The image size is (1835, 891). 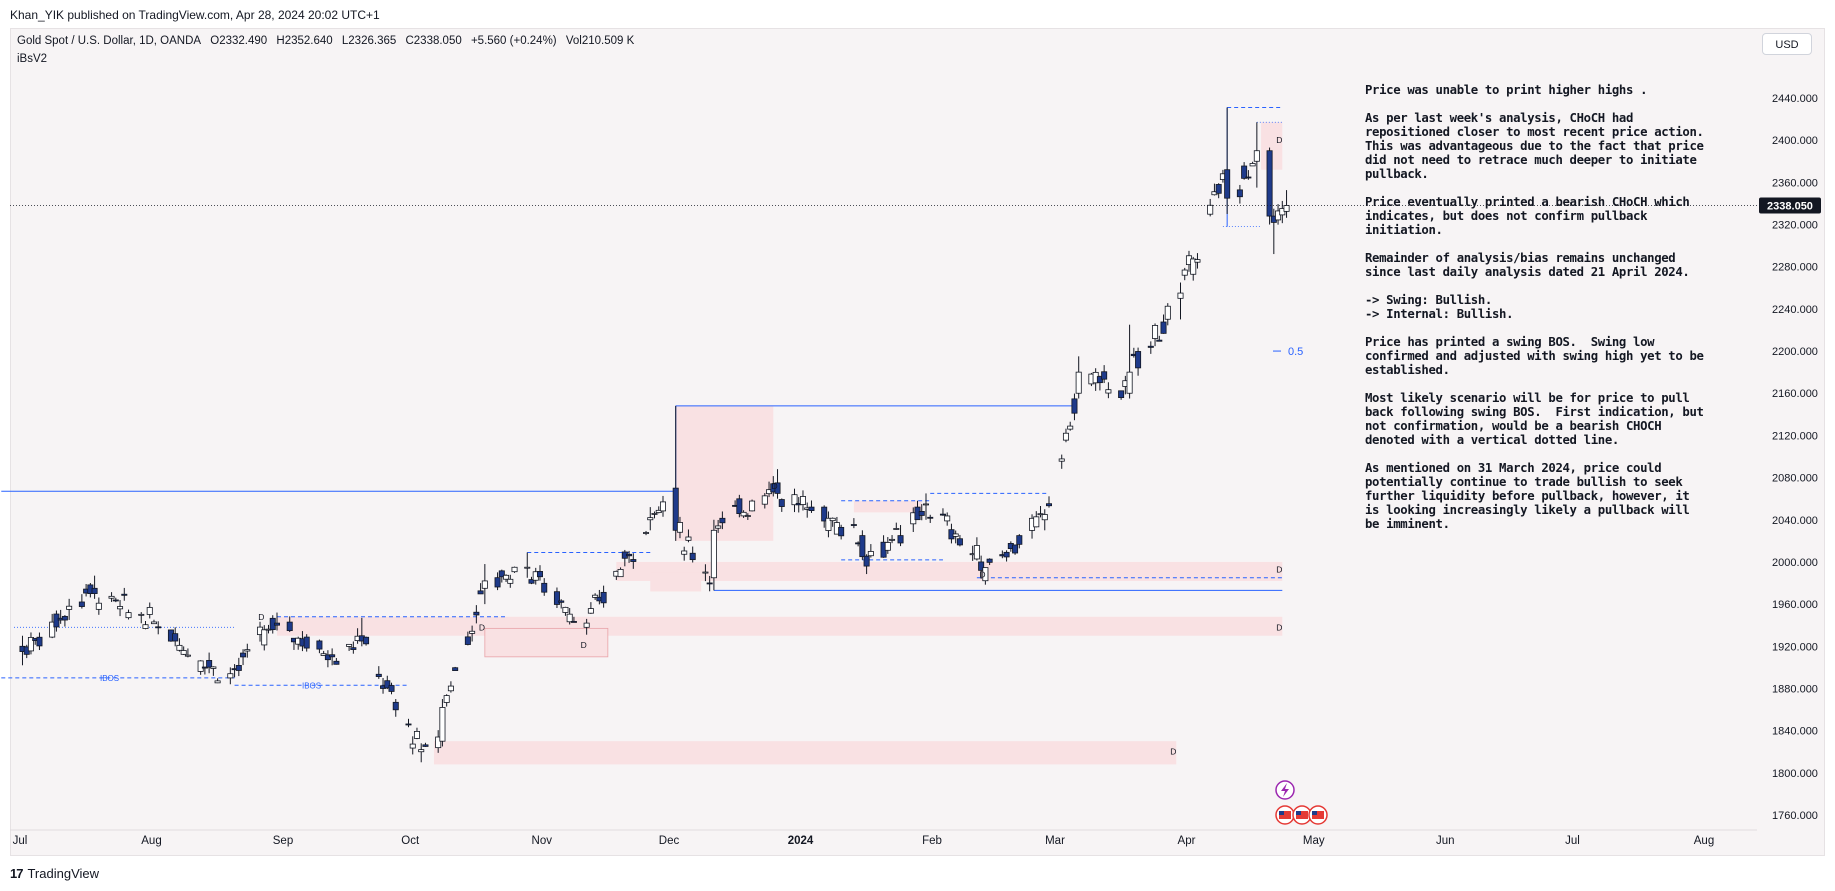 I want to click on indicator-label: iBsV2, so click(x=32, y=59).